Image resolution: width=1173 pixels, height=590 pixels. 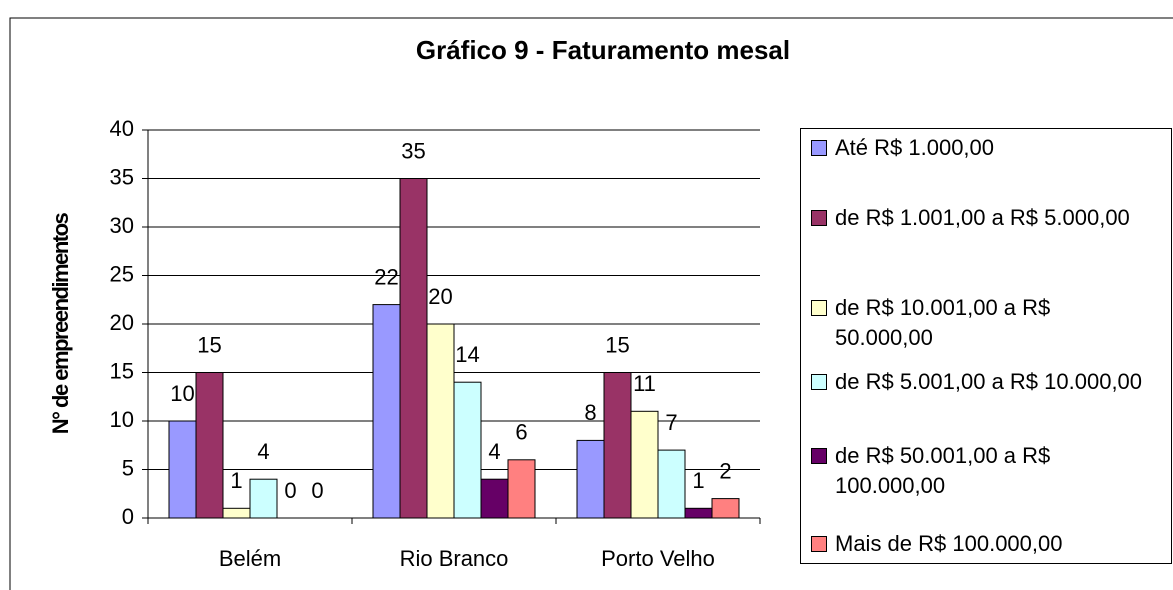 I want to click on data-label: 20, so click(x=440, y=296).